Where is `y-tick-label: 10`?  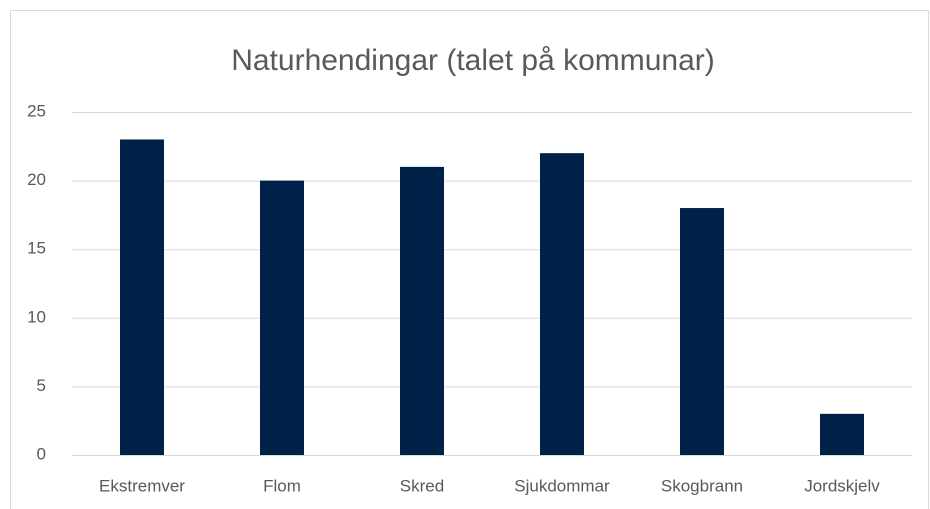
y-tick-label: 10 is located at coordinates (36, 316).